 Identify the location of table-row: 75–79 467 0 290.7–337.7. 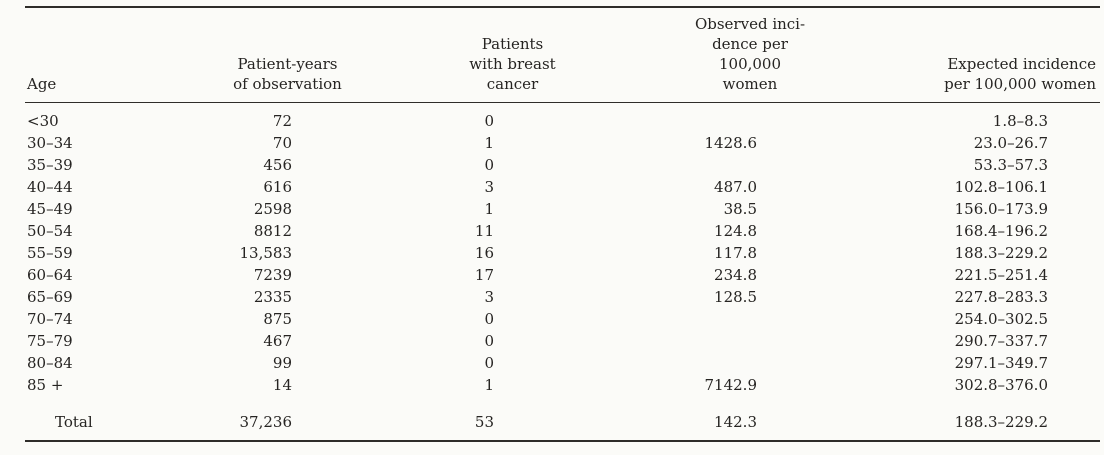
(562, 341).